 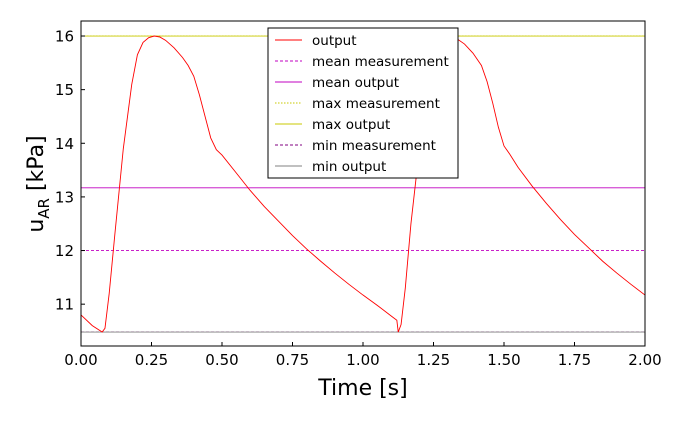 I want to click on legend-label: max output, so click(x=351, y=125).